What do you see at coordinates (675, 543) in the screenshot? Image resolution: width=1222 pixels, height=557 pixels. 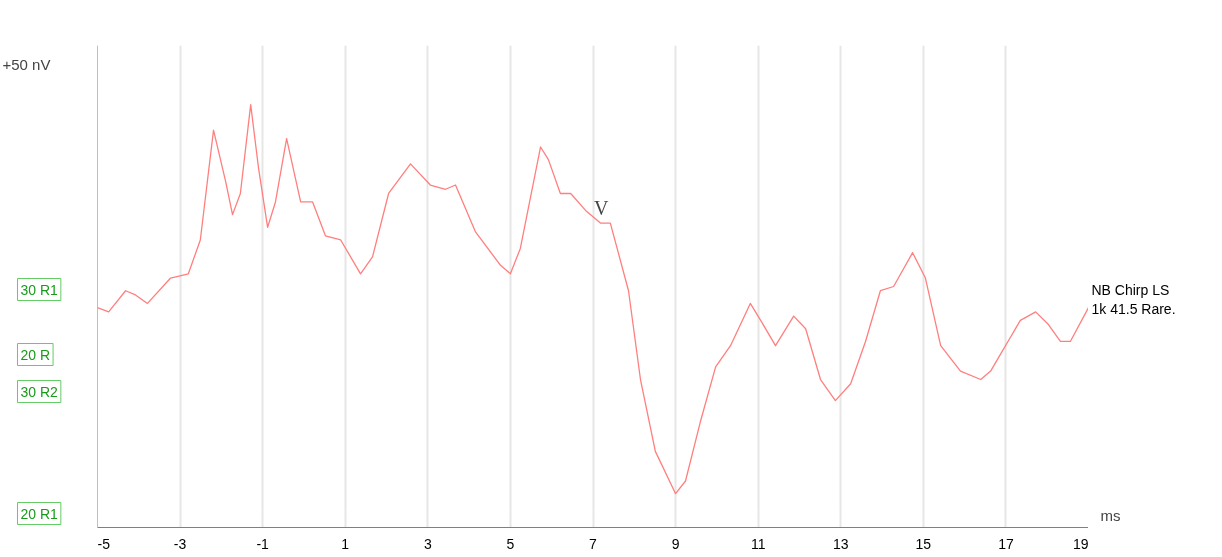 I see `x-tick-label: 9` at bounding box center [675, 543].